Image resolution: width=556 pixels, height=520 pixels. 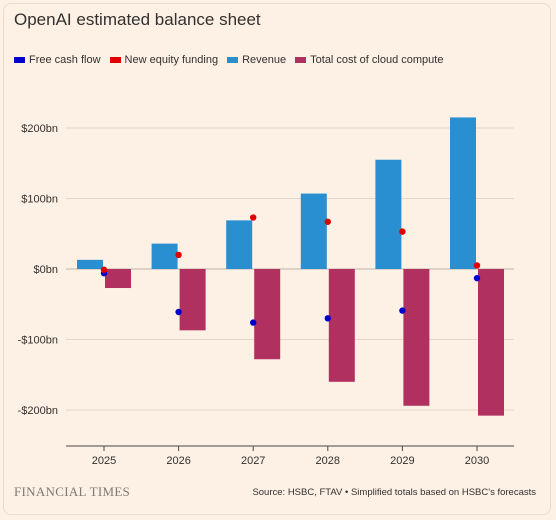 I want to click on legend-item-new-equity-funding: New equity funding, so click(x=164, y=60).